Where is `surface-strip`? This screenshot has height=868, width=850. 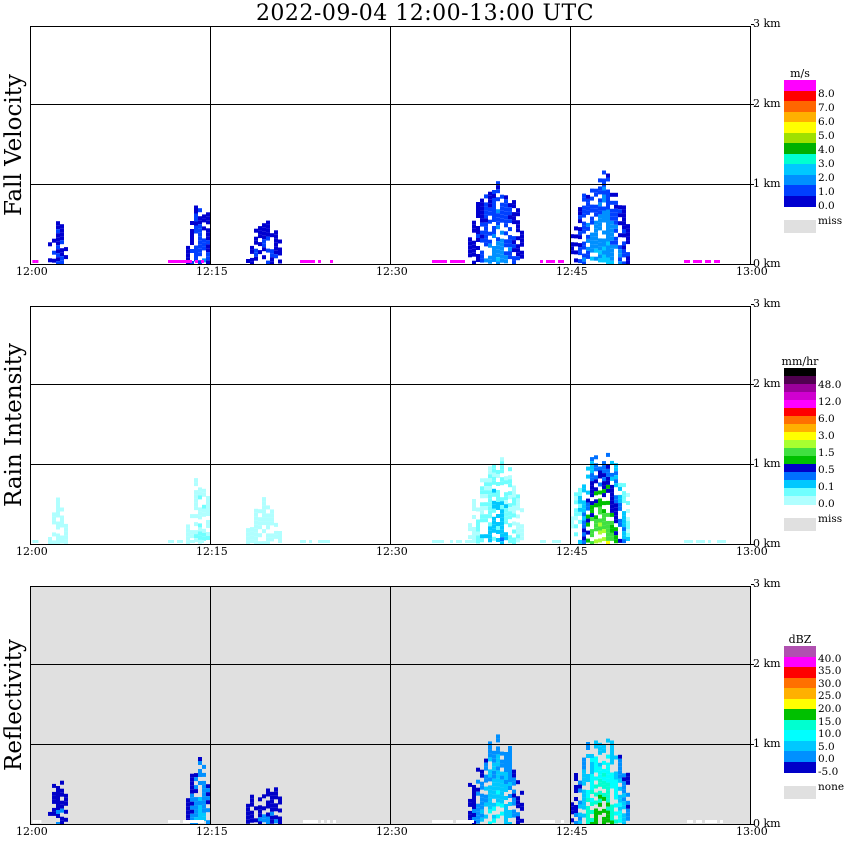 surface-strip is located at coordinates (379, 541).